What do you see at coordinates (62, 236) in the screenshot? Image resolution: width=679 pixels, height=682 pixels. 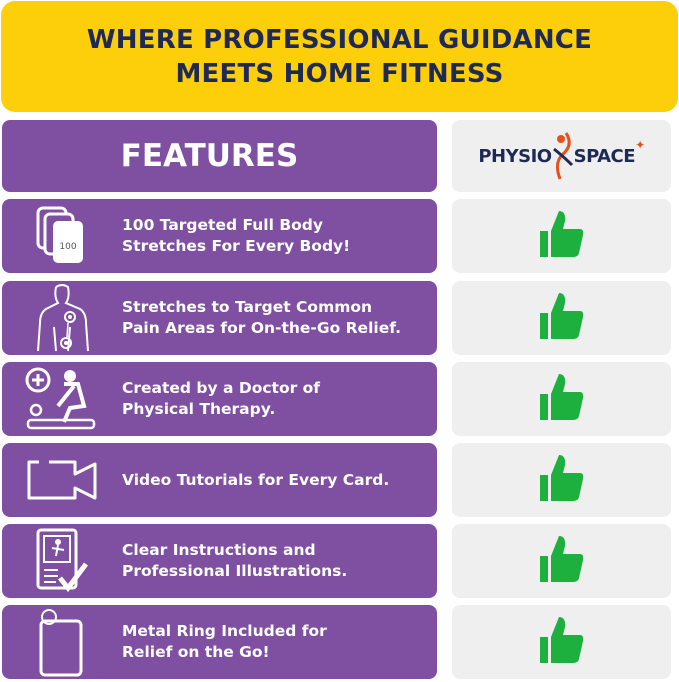 I see `cards-stack-icon: 100` at bounding box center [62, 236].